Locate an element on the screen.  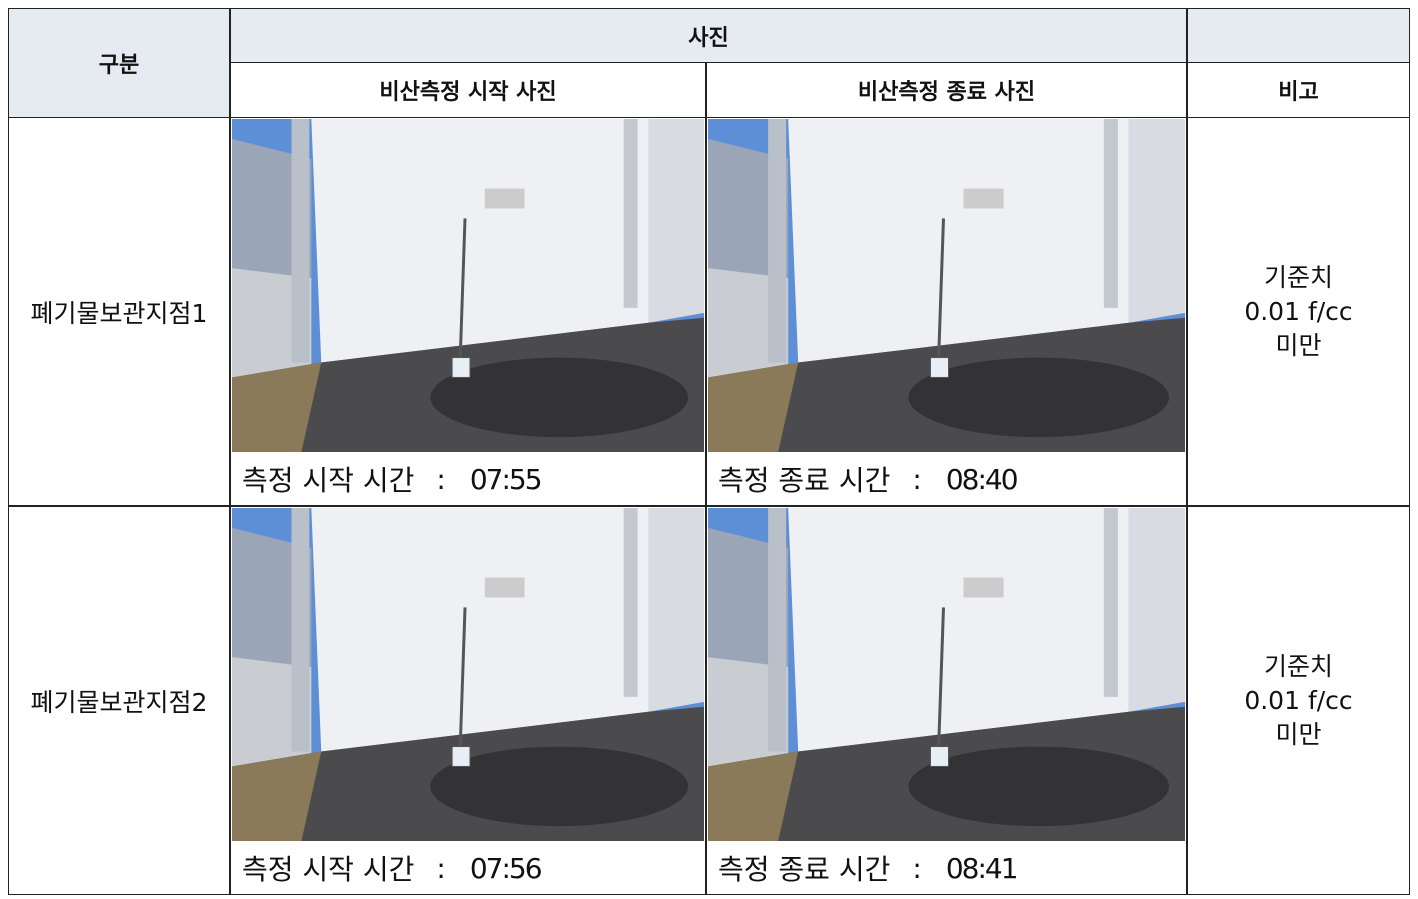
caption: 측정 종료 시간:08:41 is located at coordinates (951, 868).